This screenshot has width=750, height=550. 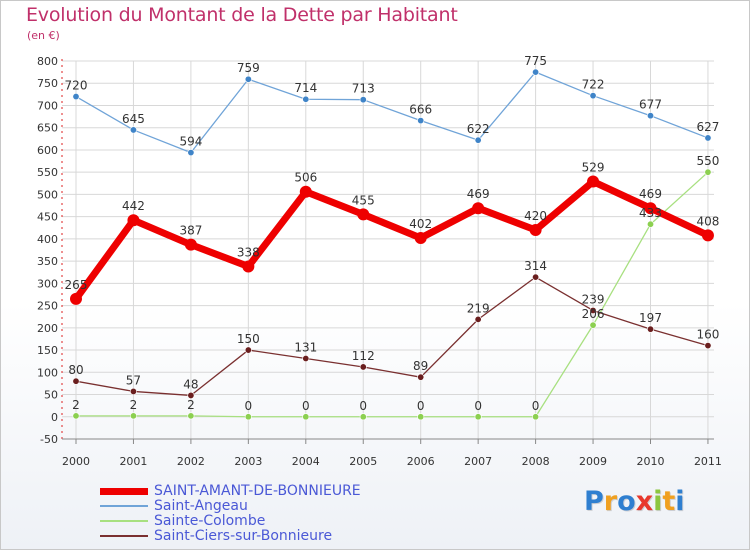 What do you see at coordinates (535, 266) in the screenshot?
I see `data-label: 314` at bounding box center [535, 266].